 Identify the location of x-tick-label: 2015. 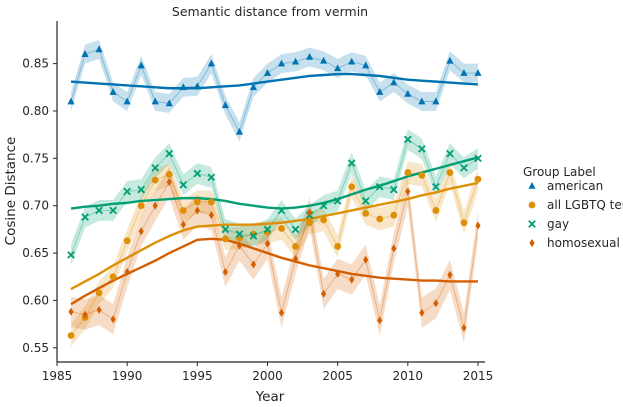
(478, 376).